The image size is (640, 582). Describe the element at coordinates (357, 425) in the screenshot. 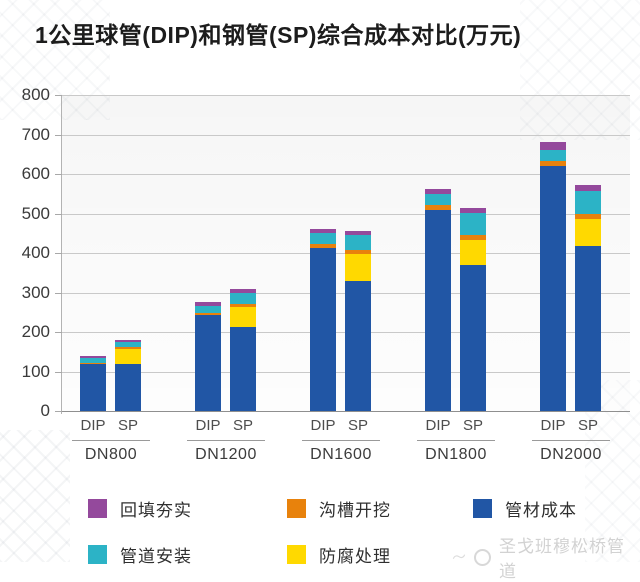

I see `bar-label-sp-dn1600: SP` at that location.